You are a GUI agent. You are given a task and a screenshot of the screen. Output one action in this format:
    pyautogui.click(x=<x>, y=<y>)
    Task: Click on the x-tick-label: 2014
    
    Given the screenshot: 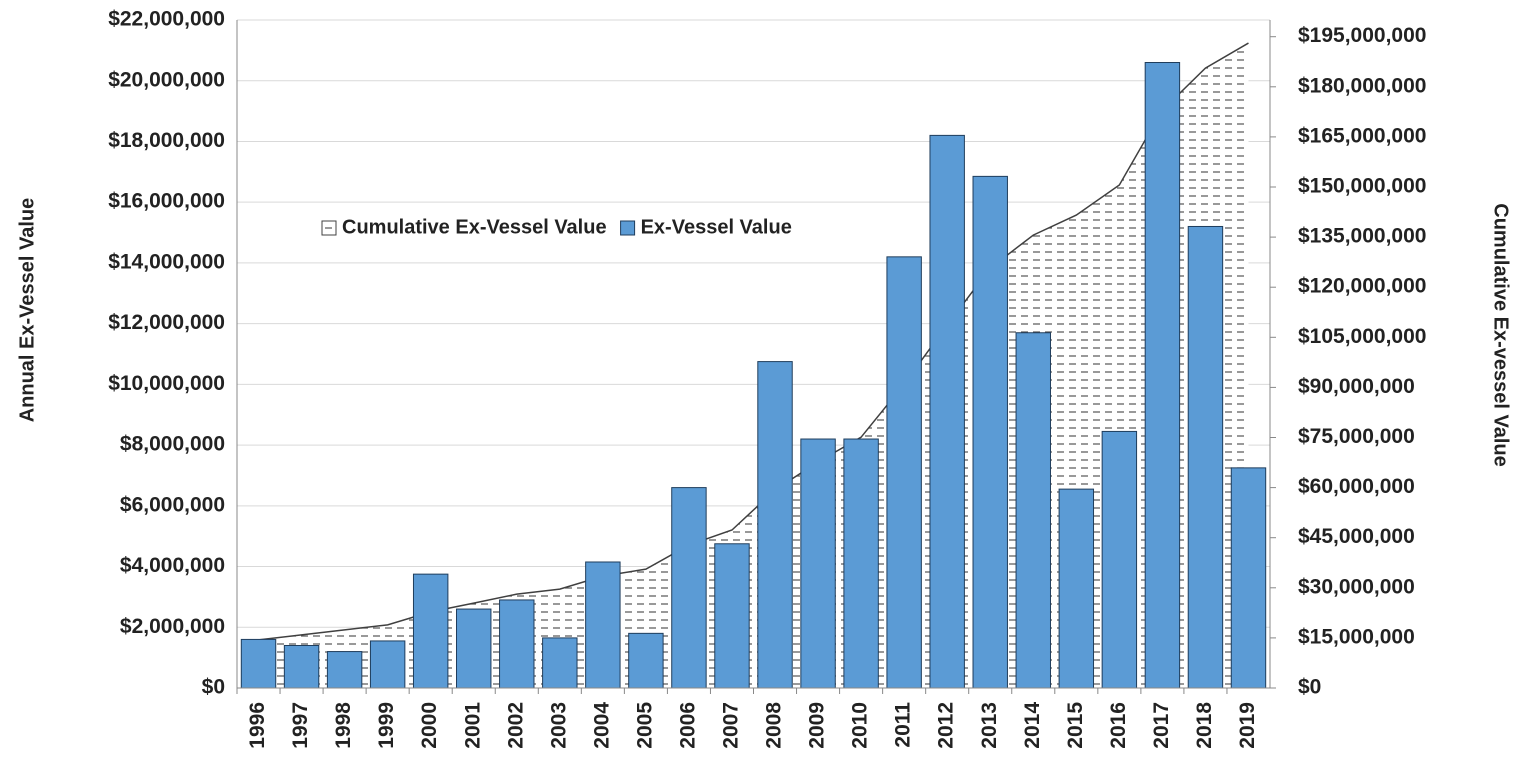 What is the action you would take?
    pyautogui.click(x=1032, y=725)
    